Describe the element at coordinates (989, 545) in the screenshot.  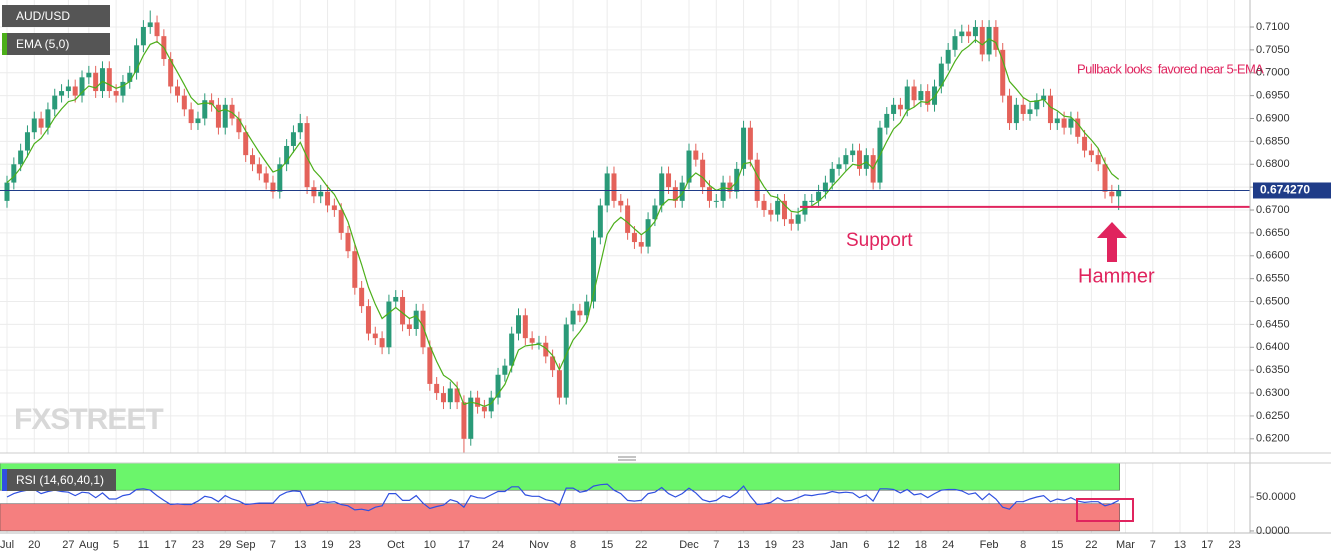
I see `x-tick-label: Feb` at that location.